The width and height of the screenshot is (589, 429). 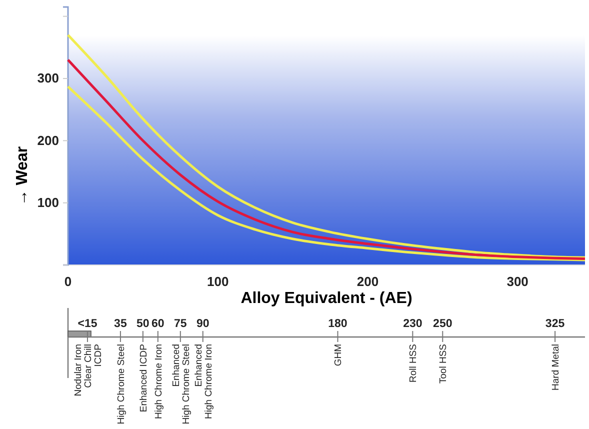 I want to click on x2-tick-label: <15, so click(x=88, y=324).